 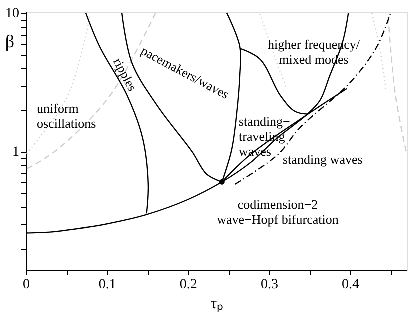 What do you see at coordinates (189, 285) in the screenshot?
I see `x-tick-label: 0.2` at bounding box center [189, 285].